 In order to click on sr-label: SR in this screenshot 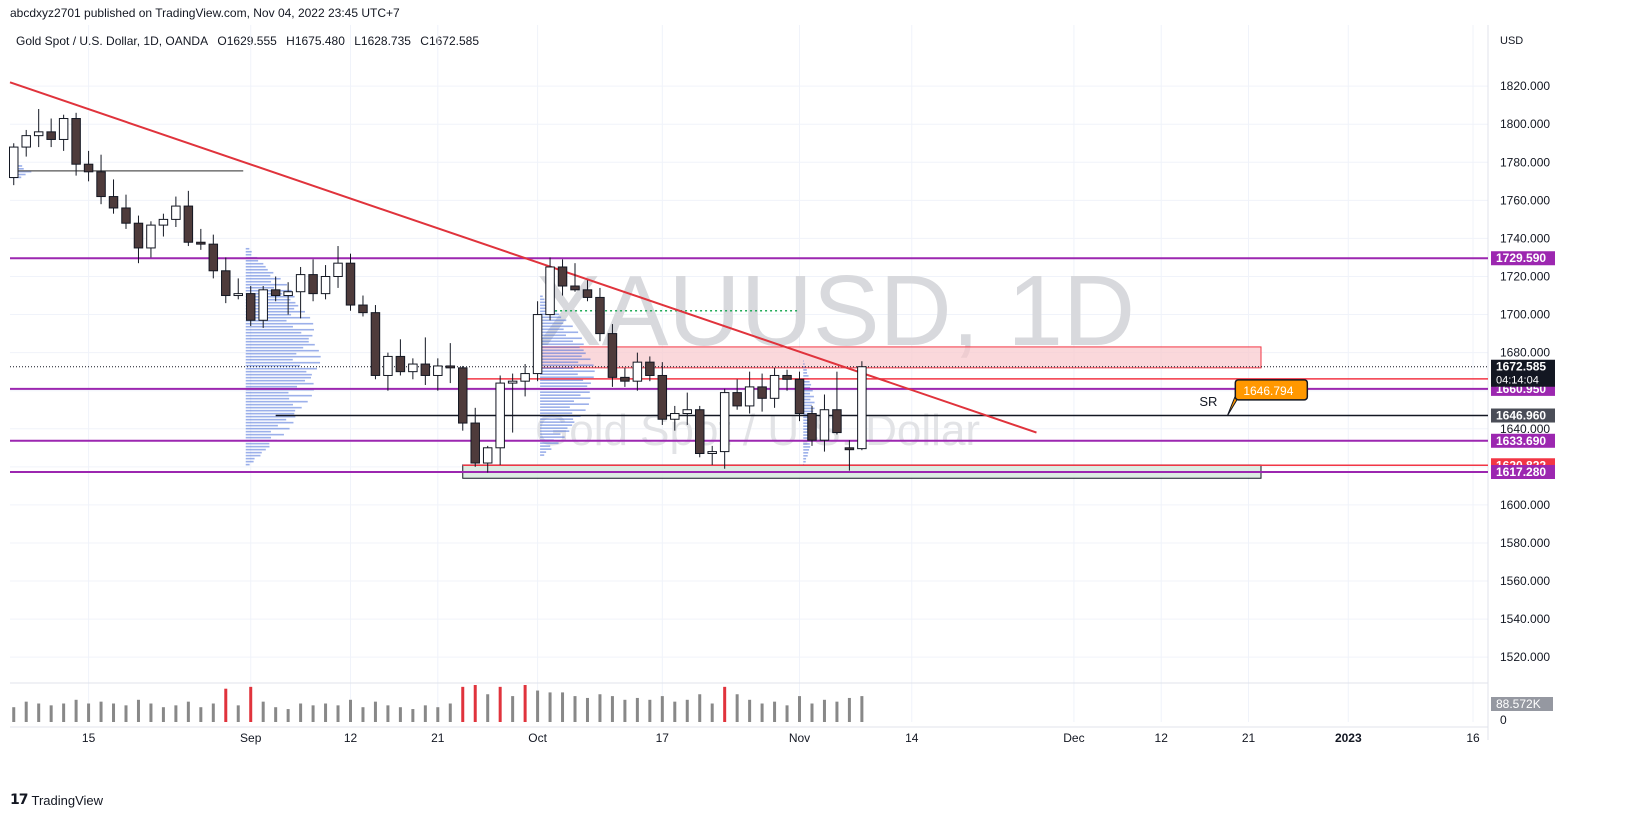, I will do `click(1208, 401)`.